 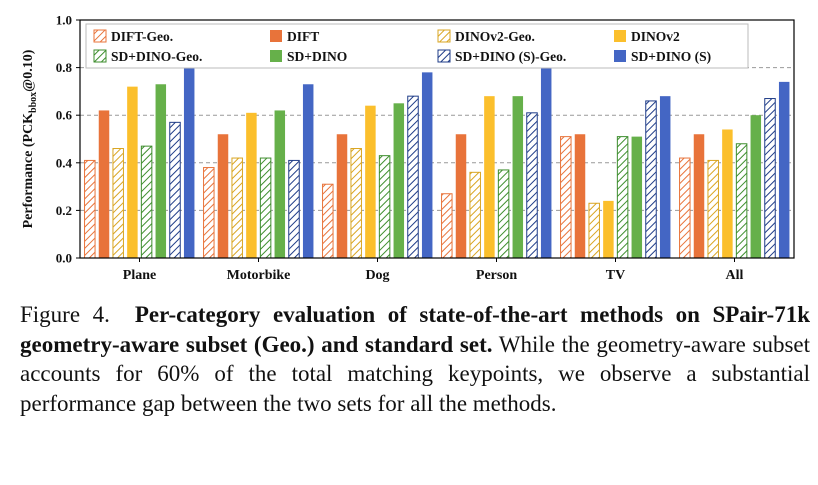 I want to click on legend-label: SD+DINO, so click(x=317, y=56).